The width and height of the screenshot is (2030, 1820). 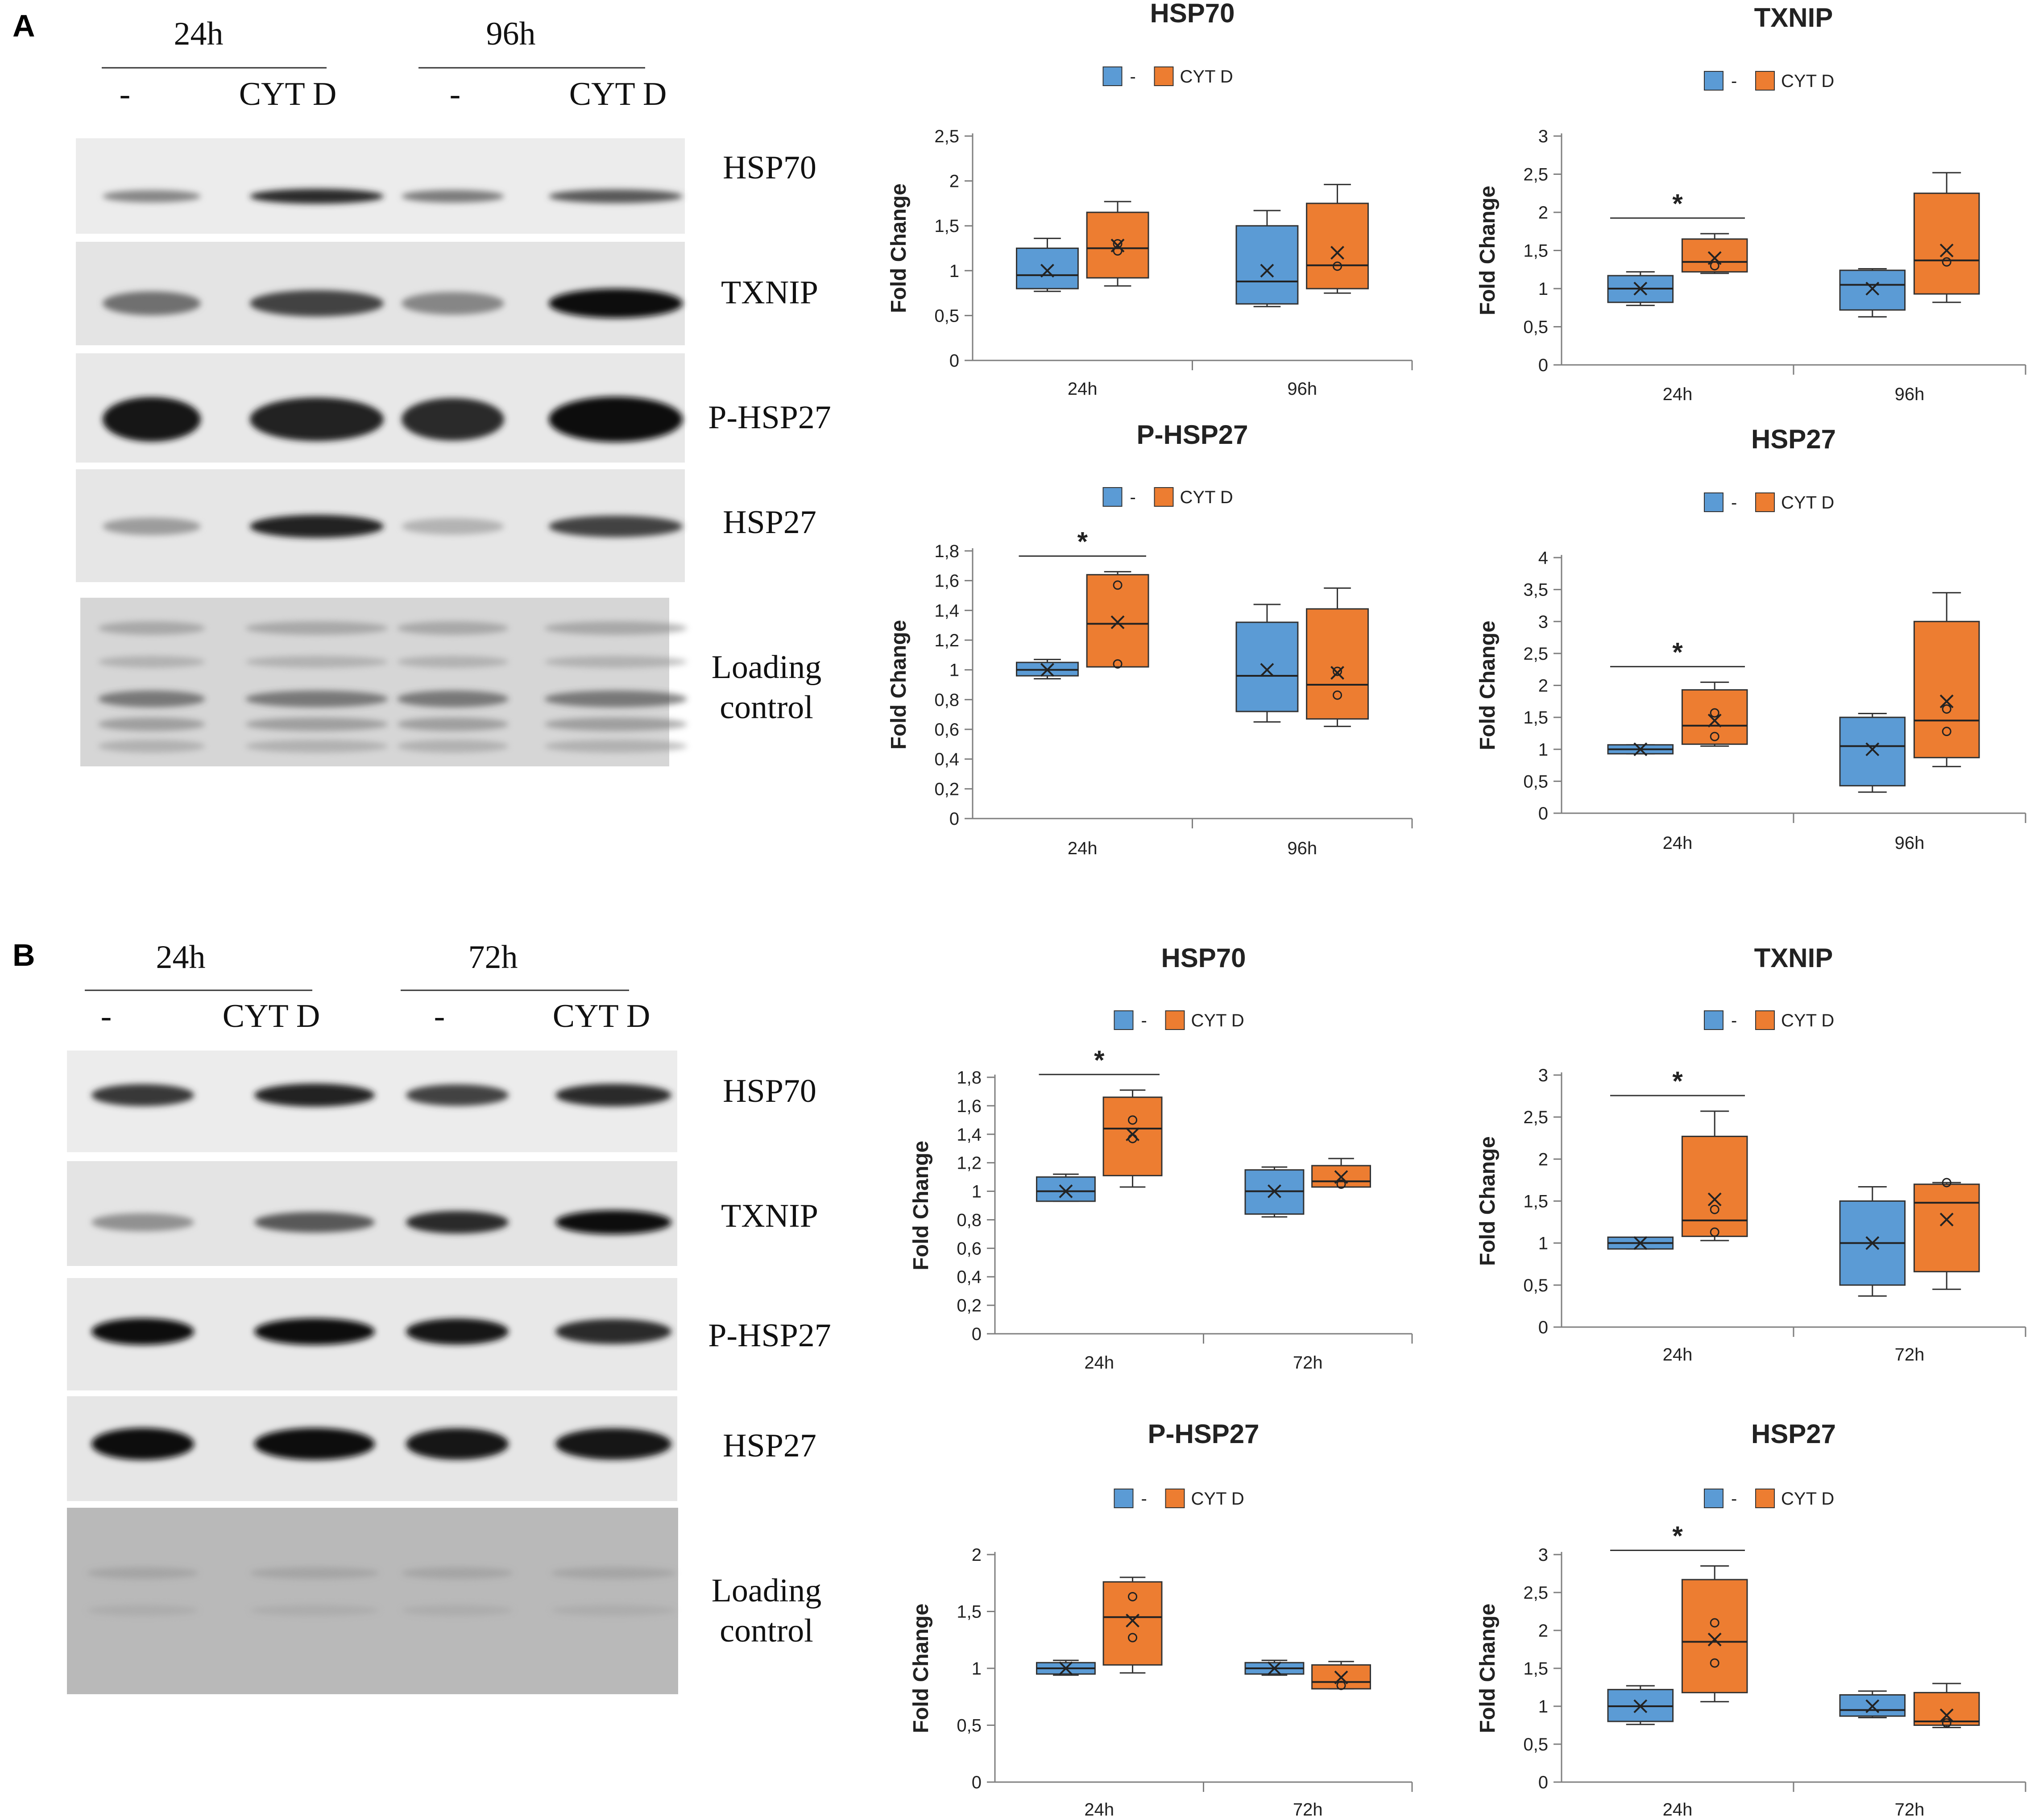 I want to click on loading-control-label: control, so click(x=766, y=1631).